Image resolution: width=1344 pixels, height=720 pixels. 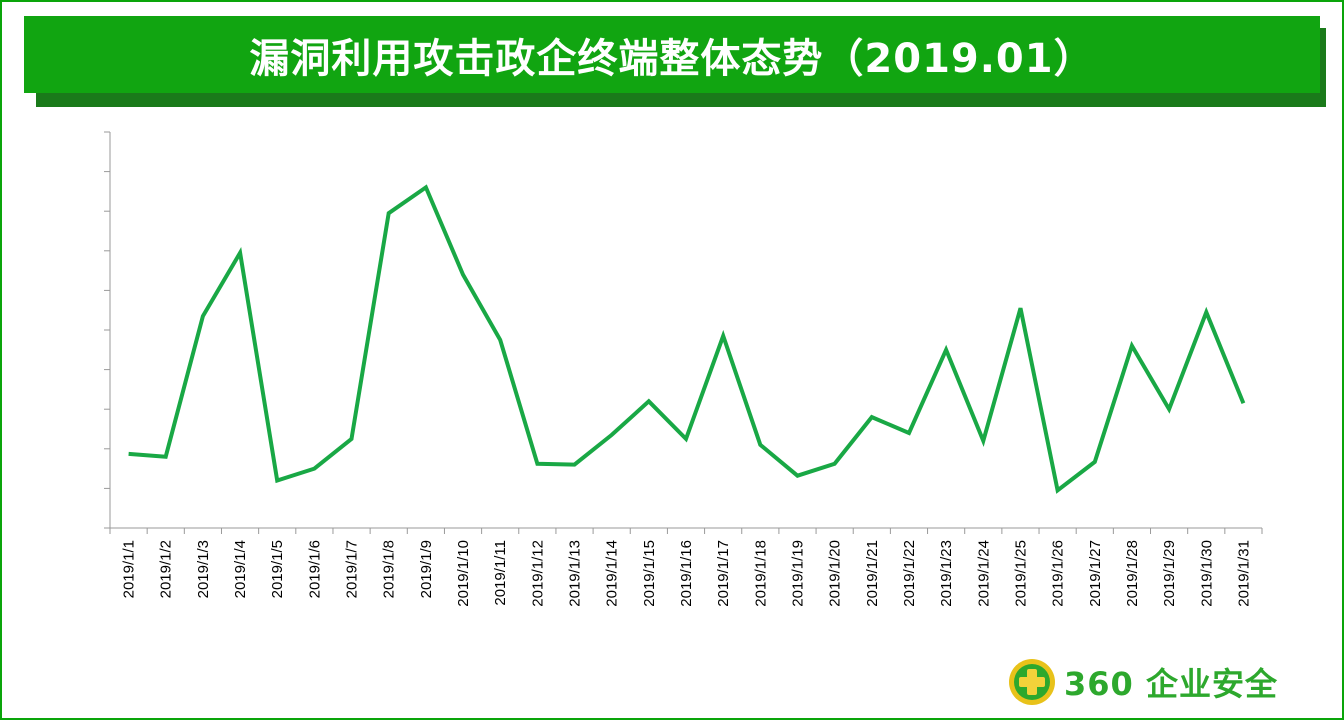 I want to click on y-axis, so click(x=107, y=330).